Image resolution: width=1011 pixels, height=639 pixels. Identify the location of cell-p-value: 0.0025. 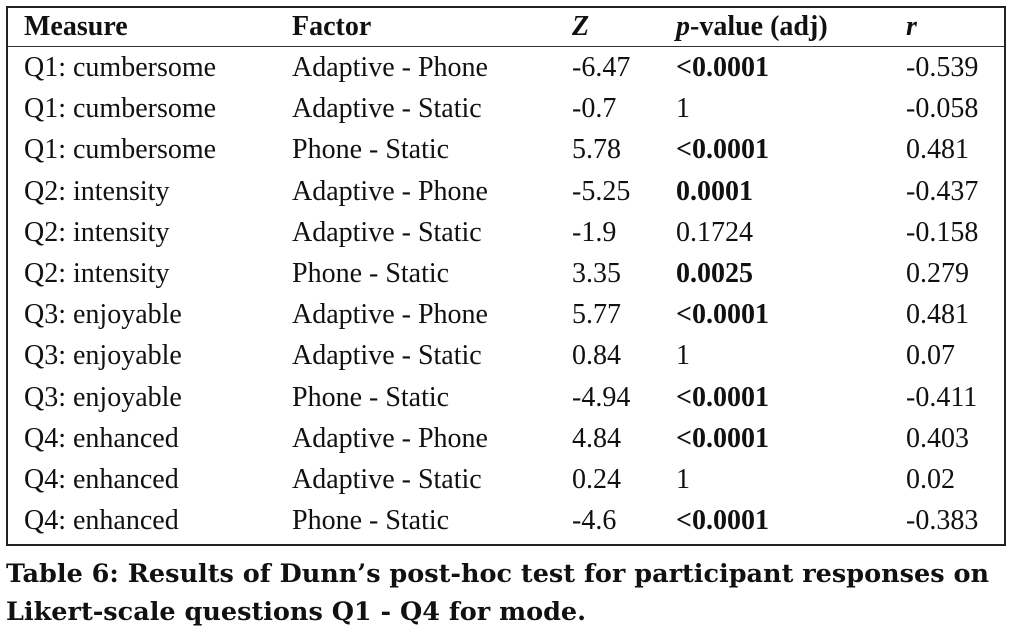
(714, 274).